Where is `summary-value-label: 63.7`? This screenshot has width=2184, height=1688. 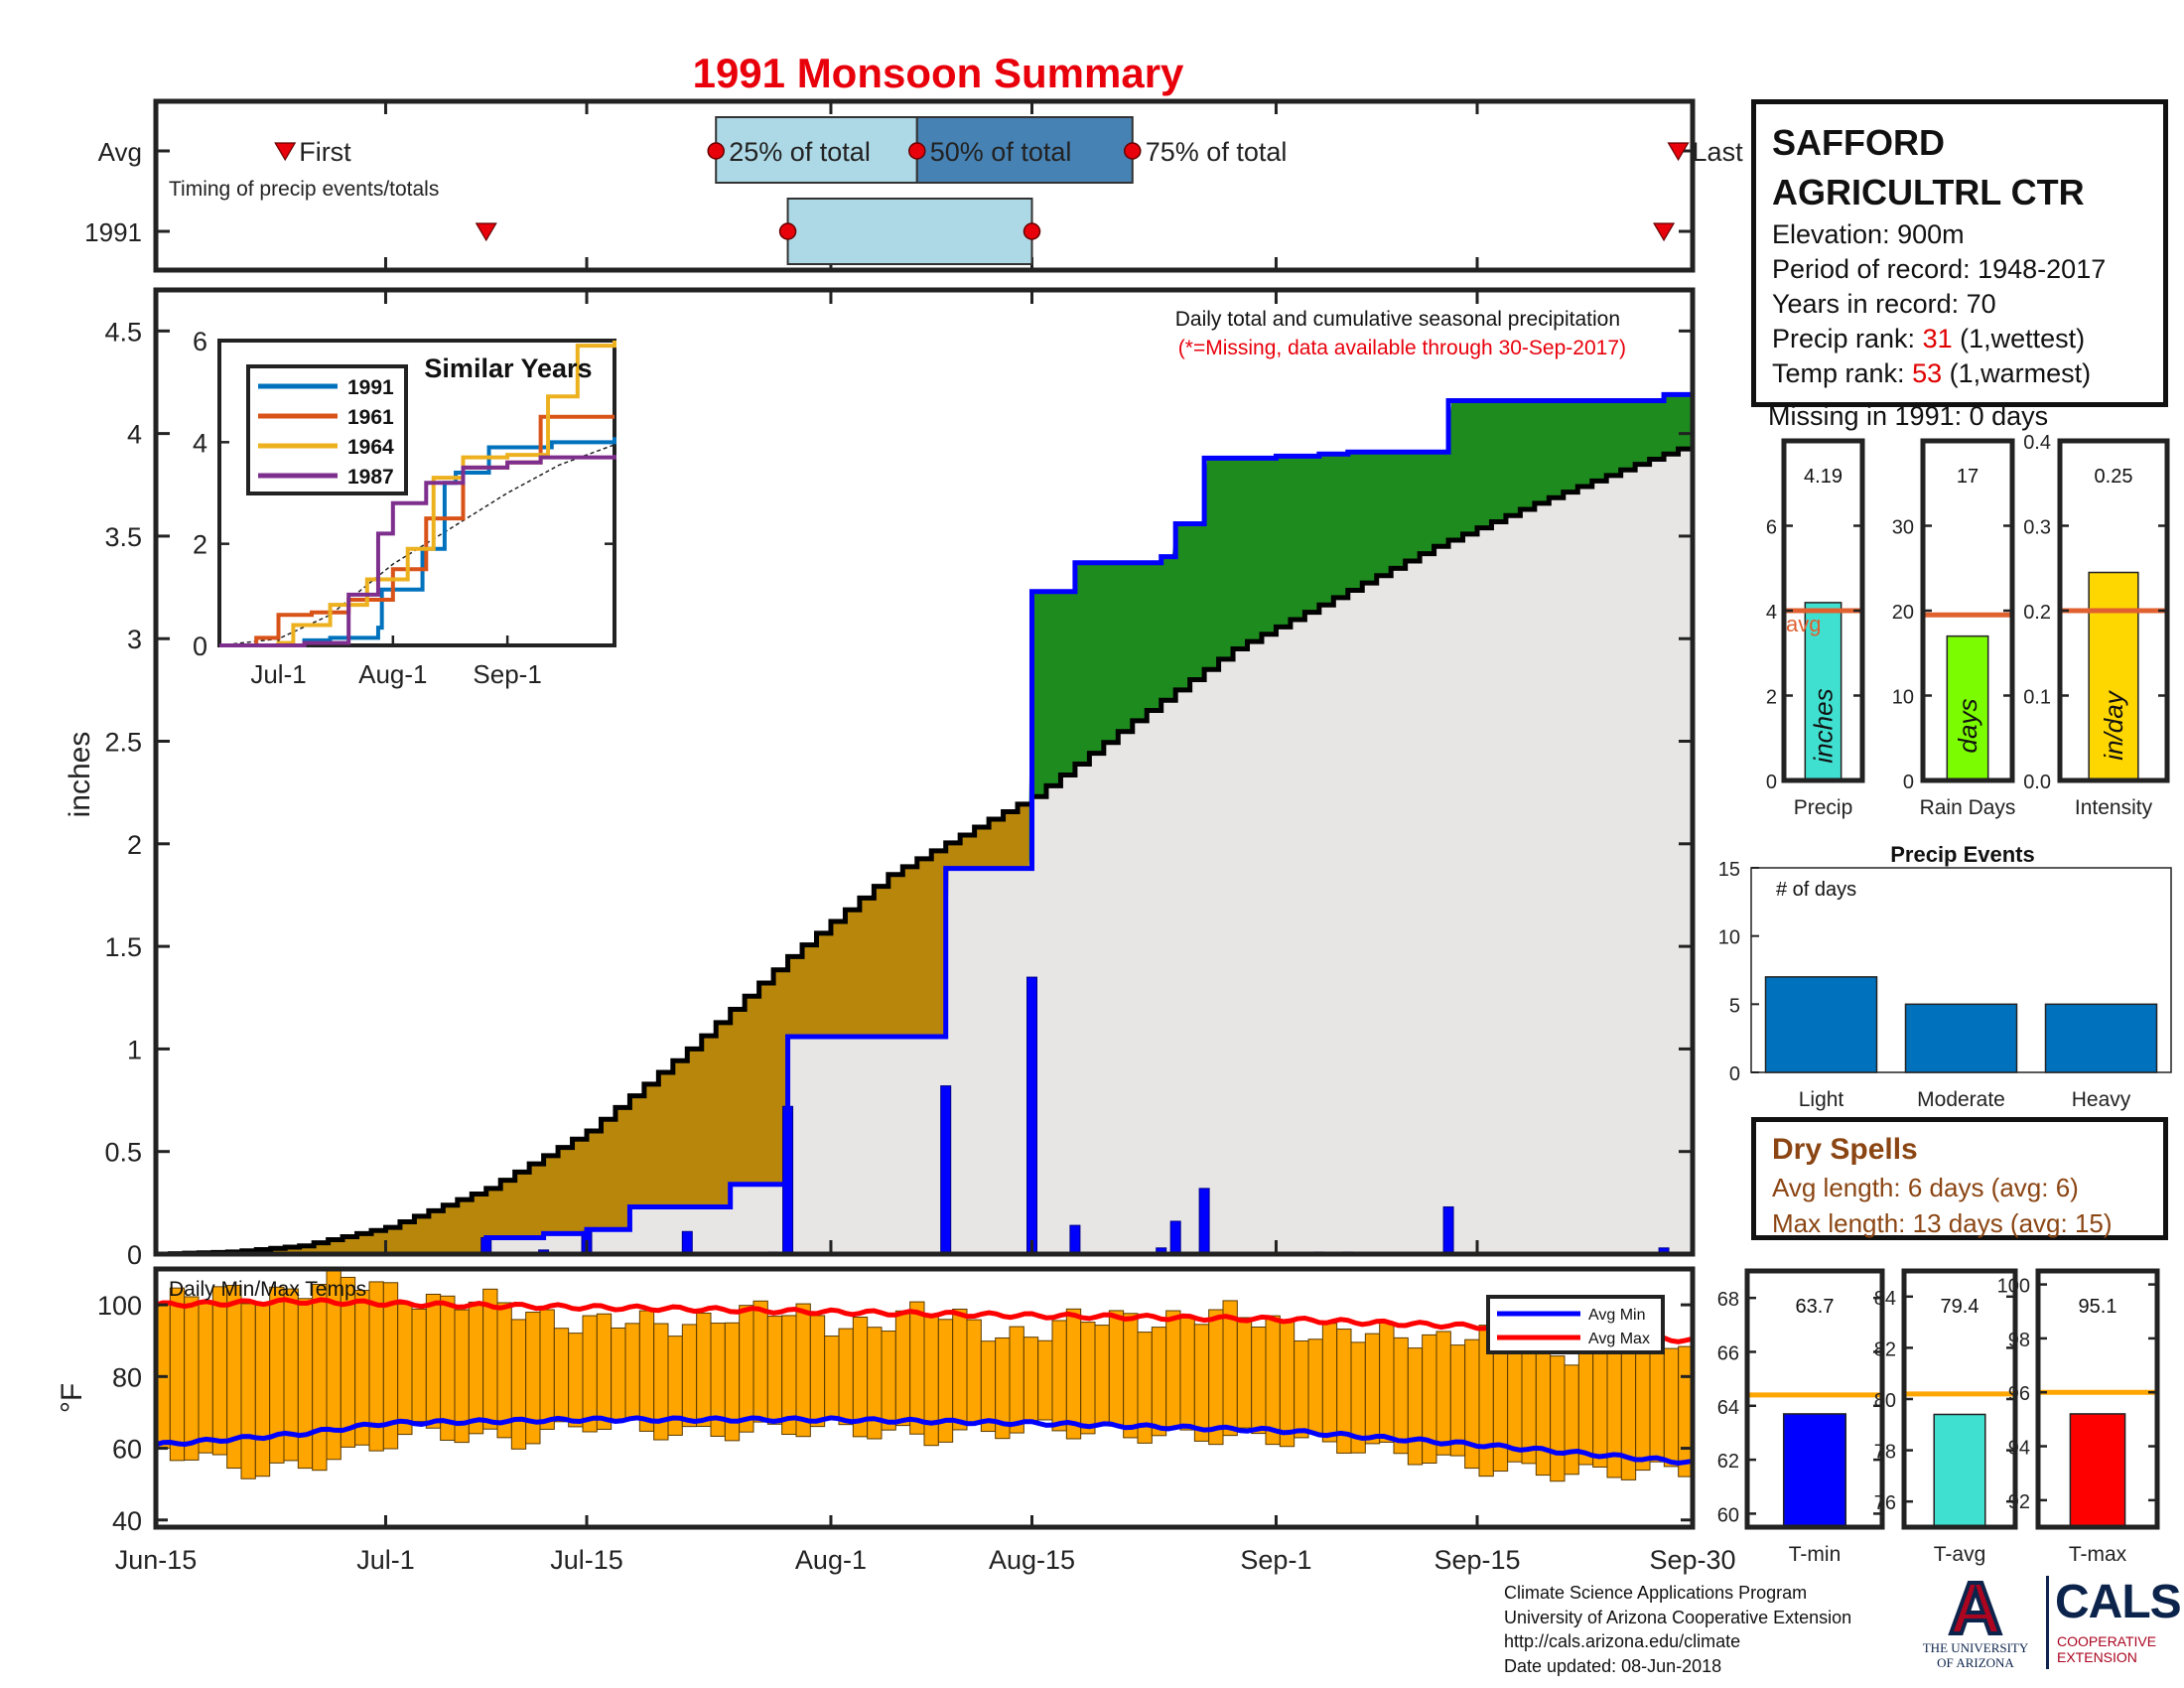 summary-value-label: 63.7 is located at coordinates (1815, 1307).